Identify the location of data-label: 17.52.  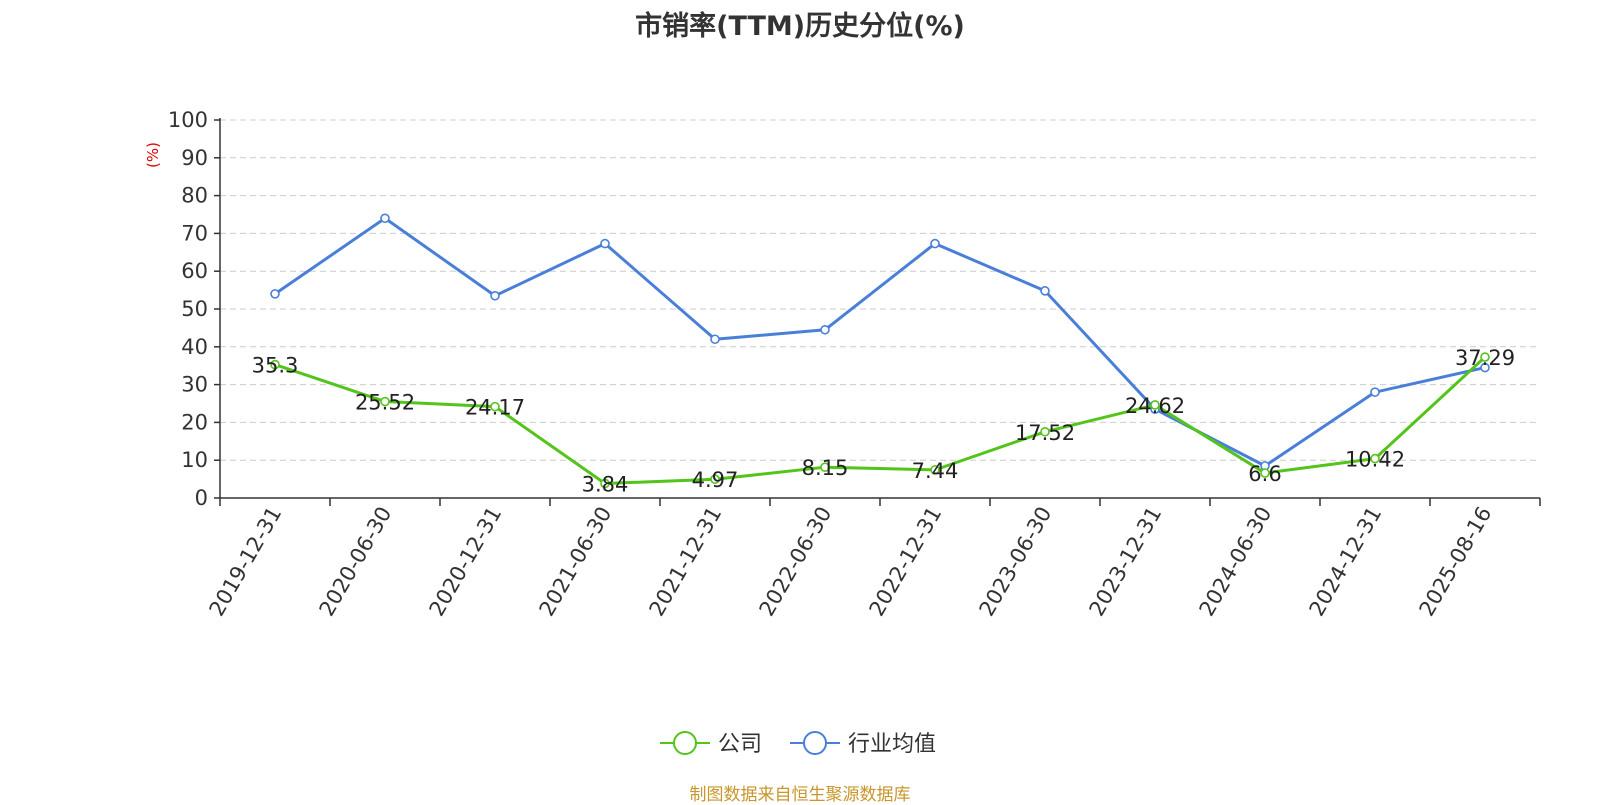
(1045, 433).